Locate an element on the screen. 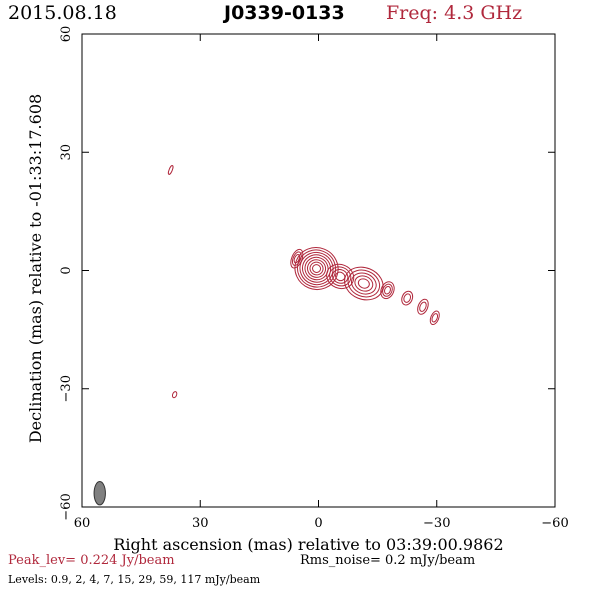 The image size is (590, 590). rms-noise: Rms_noise= 0.2 mJy/beam is located at coordinates (388, 560).